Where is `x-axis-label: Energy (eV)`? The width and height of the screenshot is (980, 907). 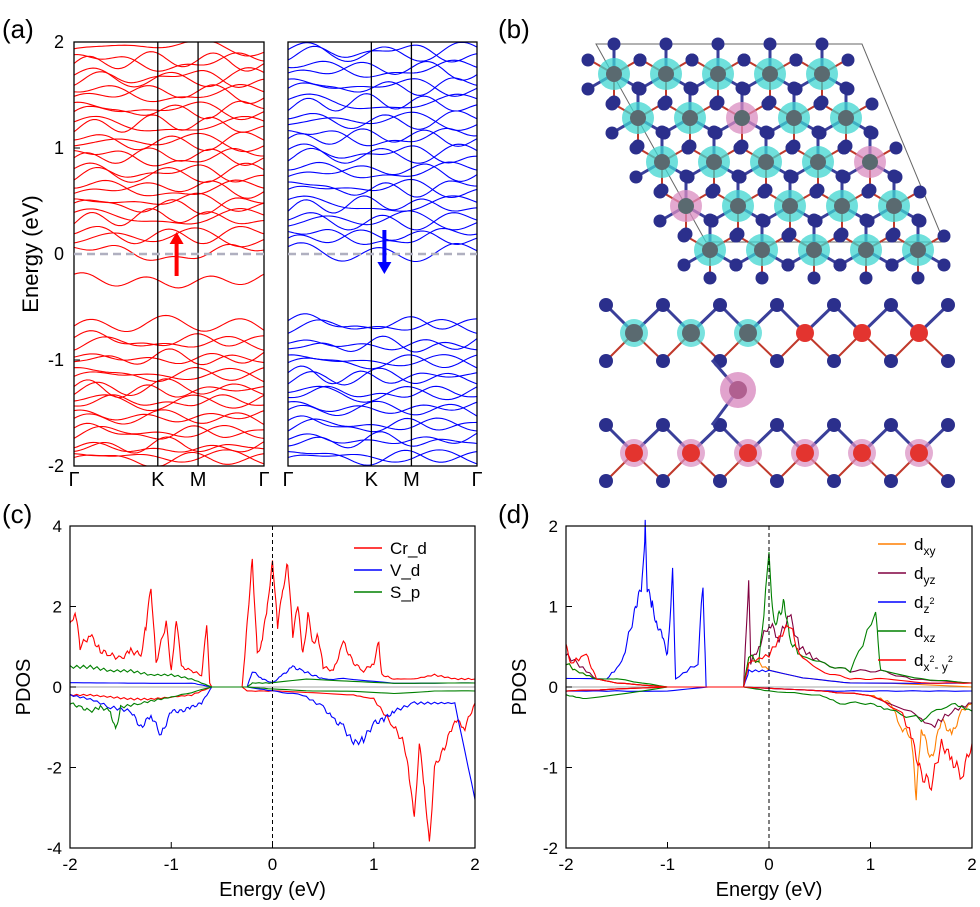
x-axis-label: Energy (eV) is located at coordinates (769, 890).